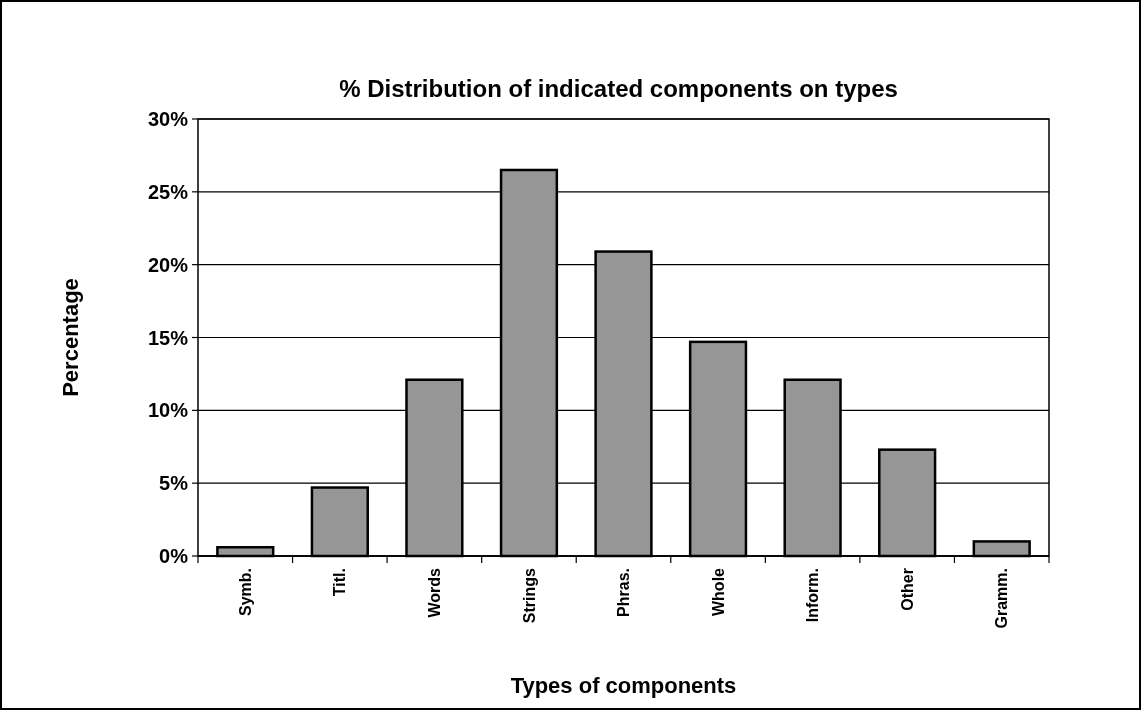  Describe the element at coordinates (245, 592) in the screenshot. I see `x-tick-label: Symb.` at that location.